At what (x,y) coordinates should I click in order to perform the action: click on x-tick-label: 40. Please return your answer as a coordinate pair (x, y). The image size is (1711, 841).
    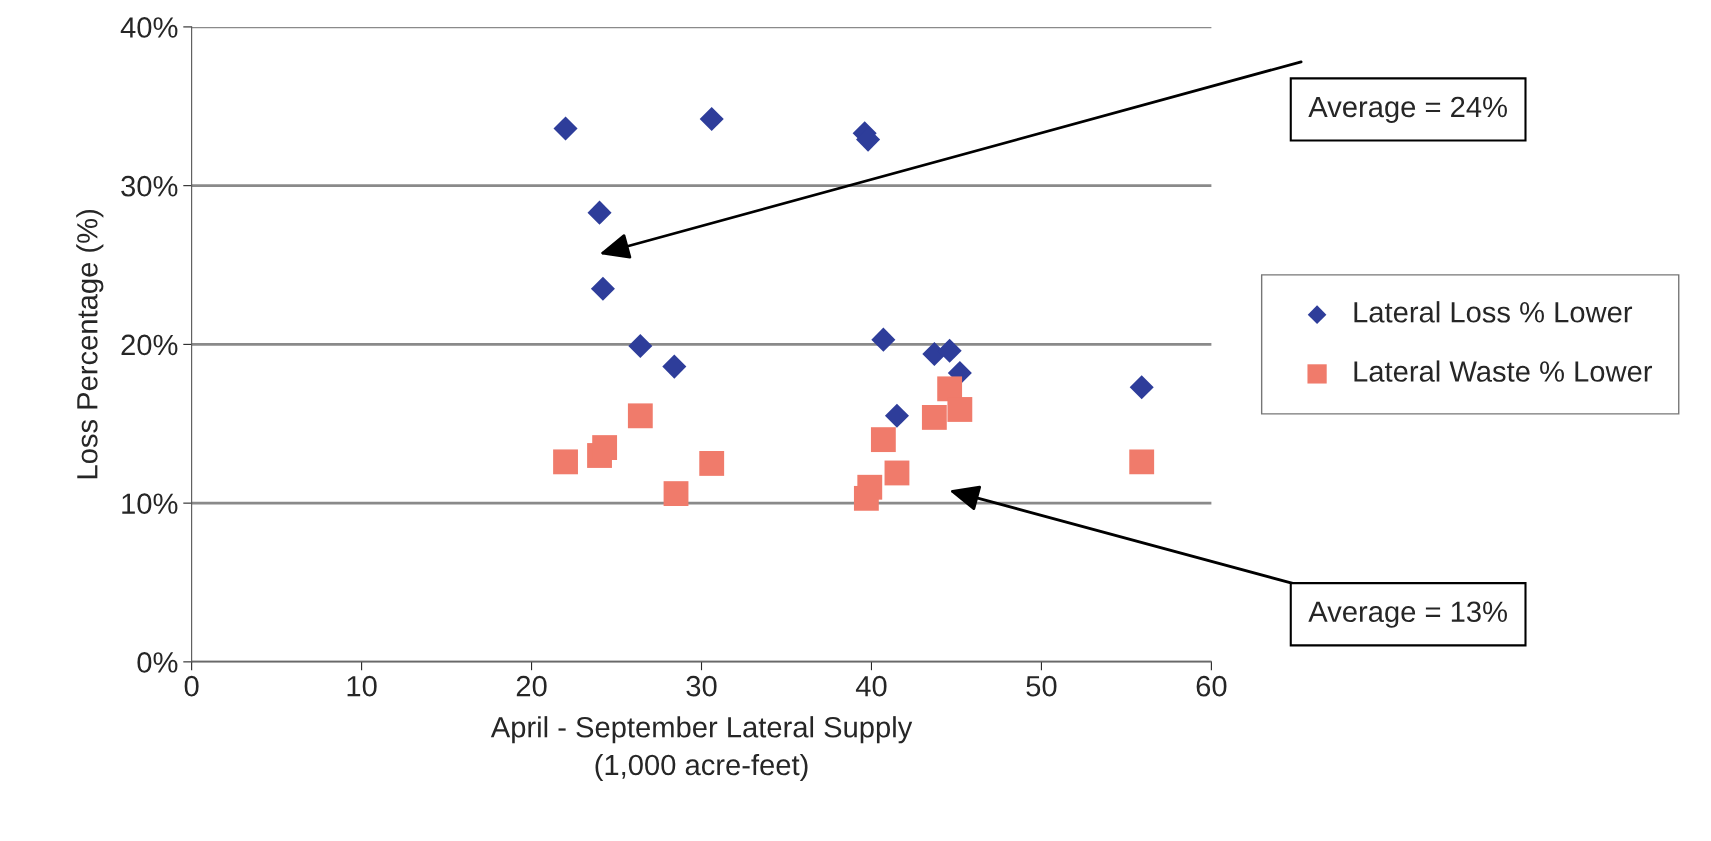
    Looking at the image, I should click on (871, 686).